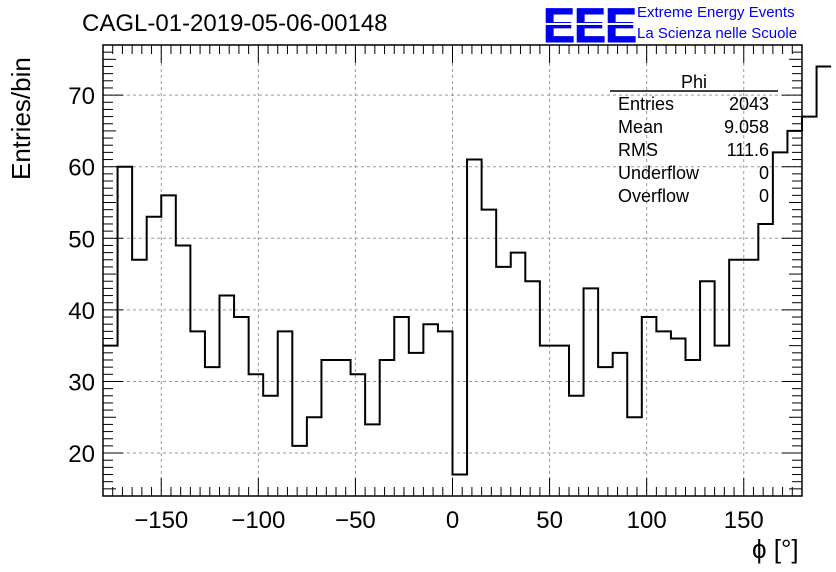  Describe the element at coordinates (161, 520) in the screenshot. I see `x-tick-label: −150` at that location.